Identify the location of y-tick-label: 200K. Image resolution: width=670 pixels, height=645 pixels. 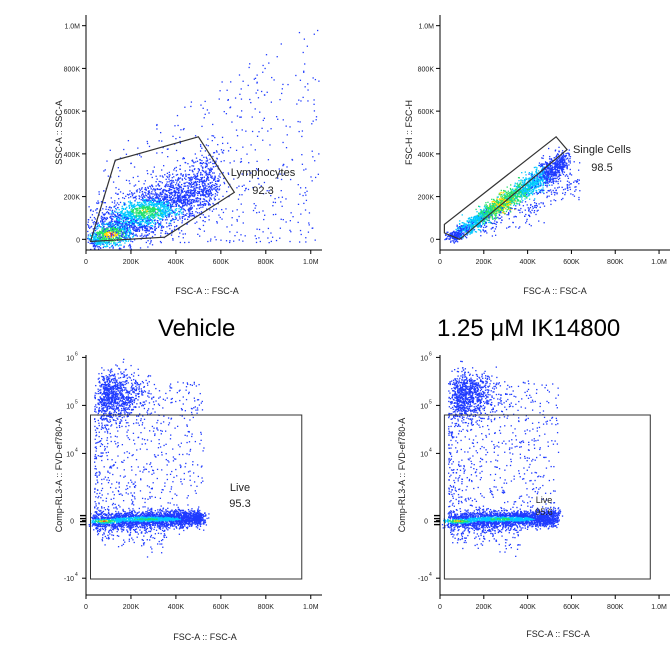
(72, 198).